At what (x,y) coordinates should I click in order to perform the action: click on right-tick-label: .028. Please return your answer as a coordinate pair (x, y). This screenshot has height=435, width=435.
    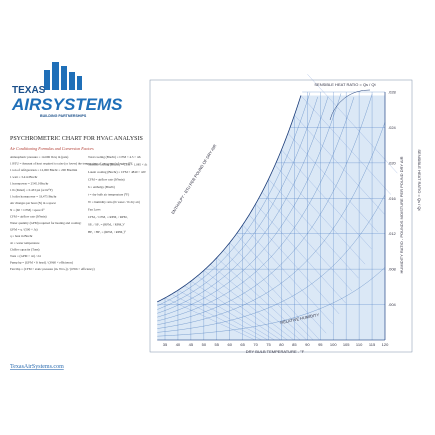
    Looking at the image, I should click on (392, 92).